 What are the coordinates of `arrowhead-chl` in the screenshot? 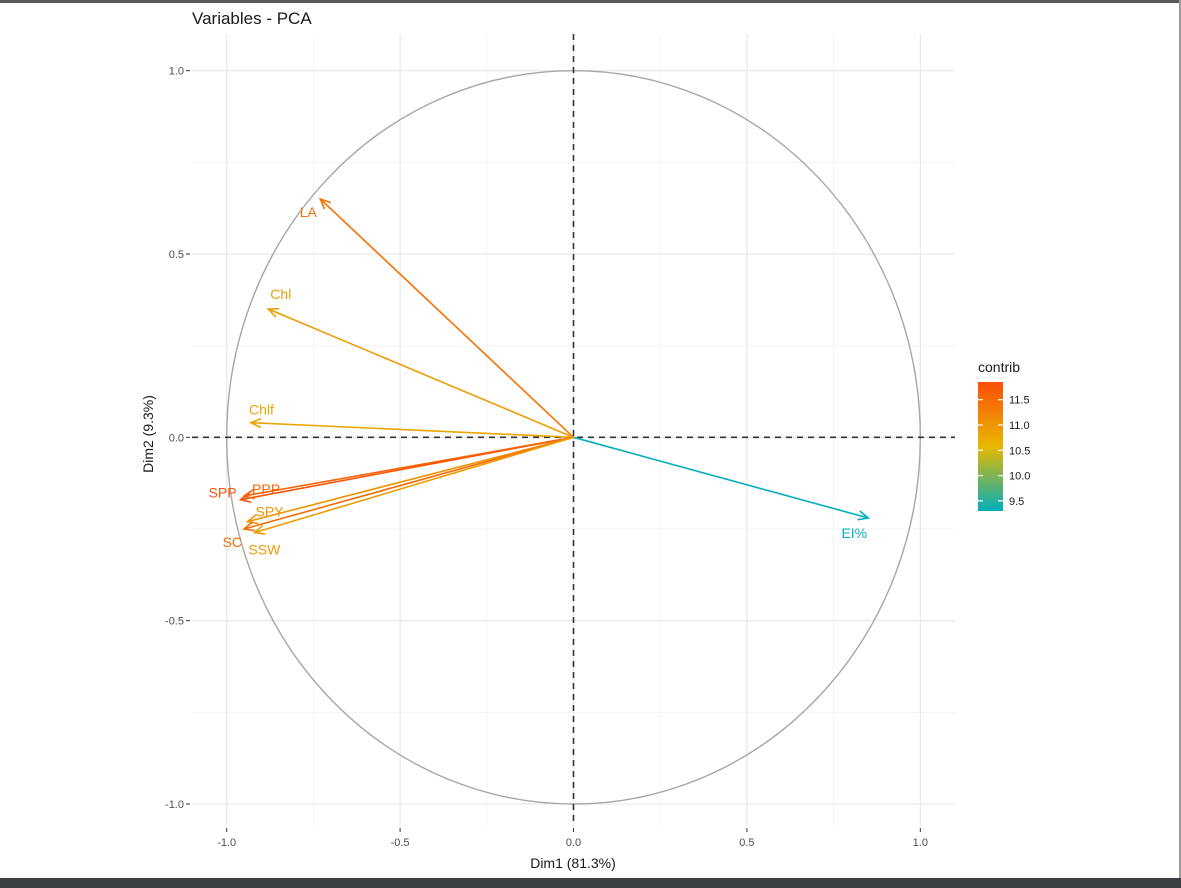 It's located at (273, 312).